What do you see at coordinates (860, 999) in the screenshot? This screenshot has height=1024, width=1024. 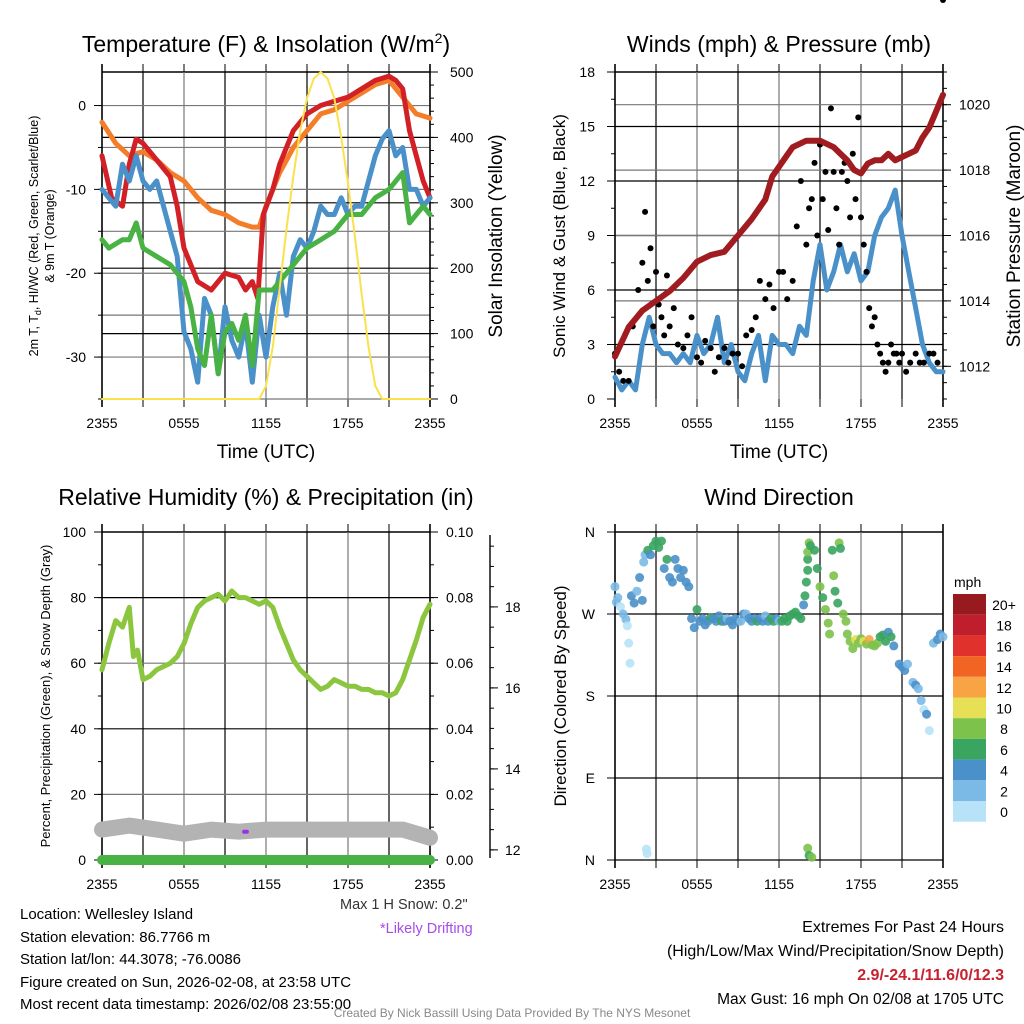 I see `max-gust-text: Max Gust: 16 mph On 02/08 at 1705 UTC` at bounding box center [860, 999].